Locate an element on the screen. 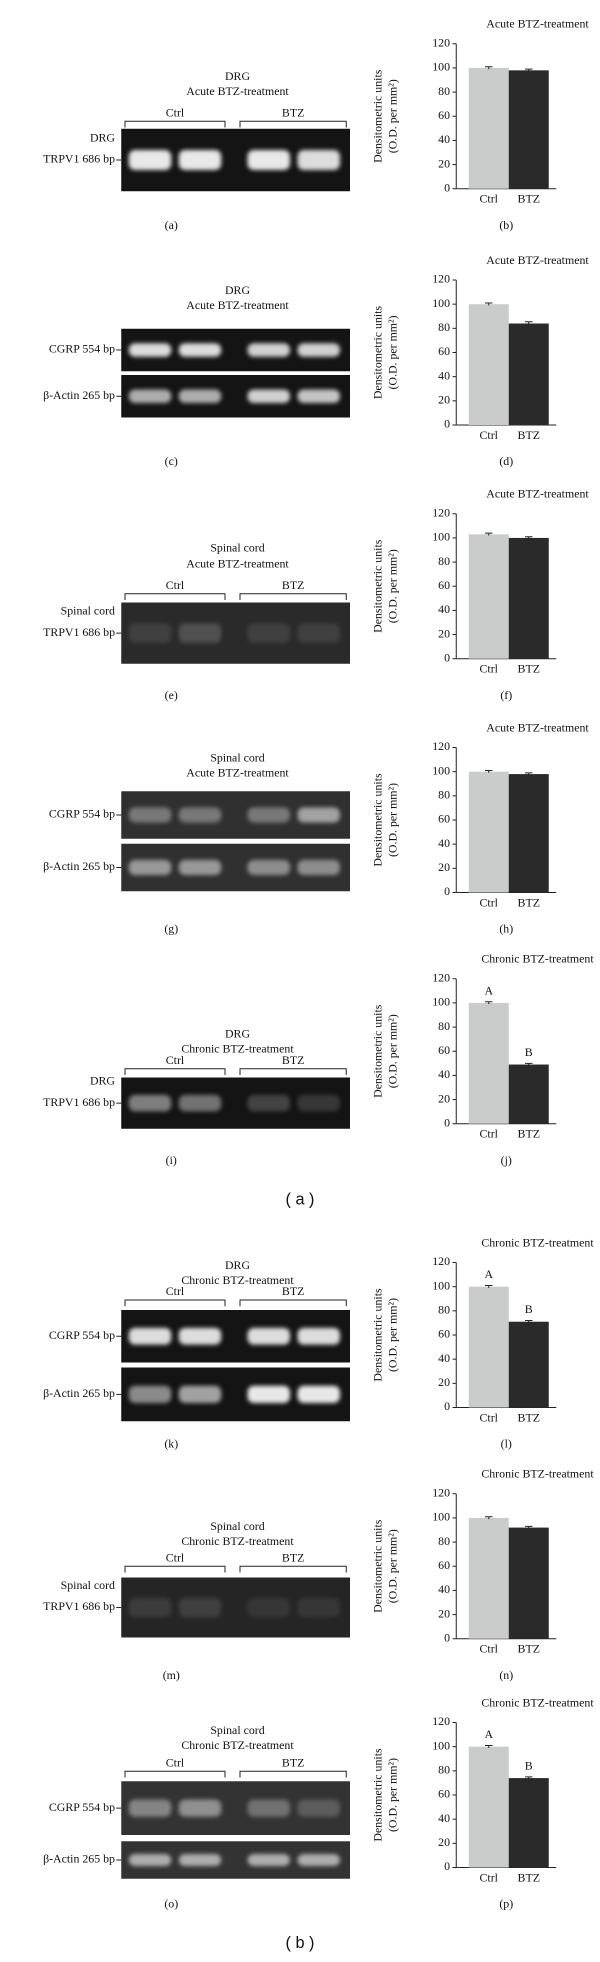  panel-label: (e) is located at coordinates (171, 695).